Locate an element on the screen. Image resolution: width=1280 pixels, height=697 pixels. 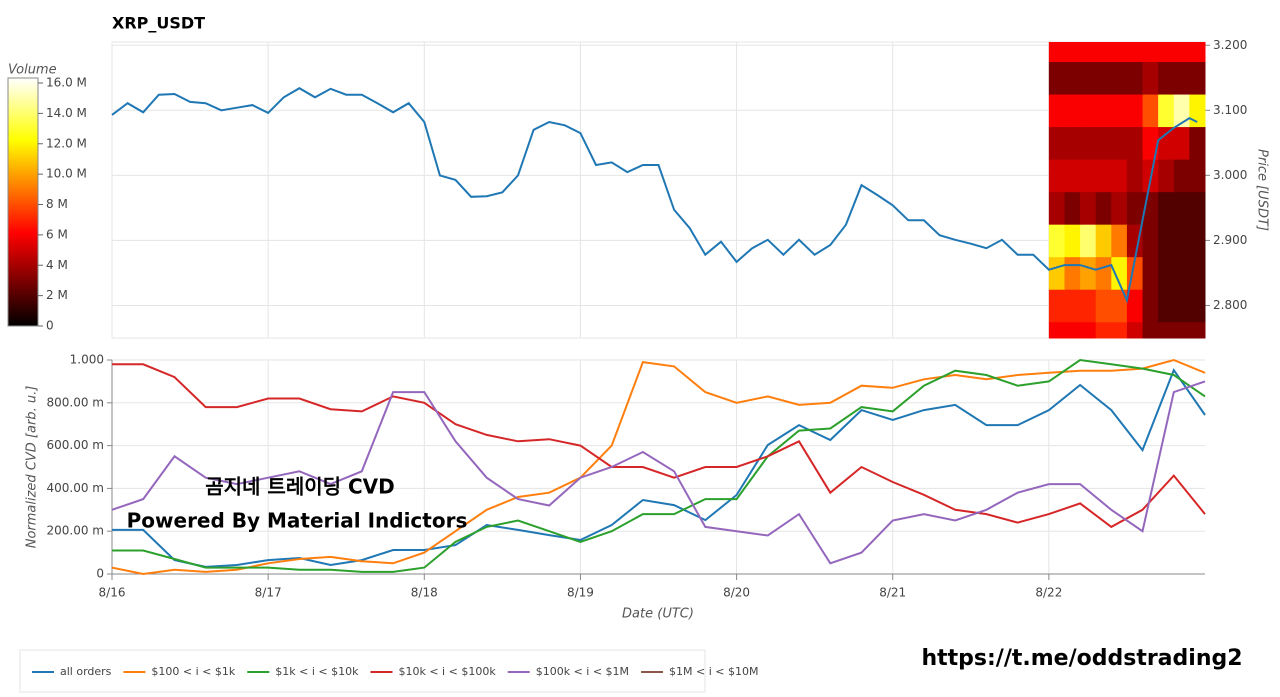
y2-tick-label: 2.900 is located at coordinates (1230, 240).